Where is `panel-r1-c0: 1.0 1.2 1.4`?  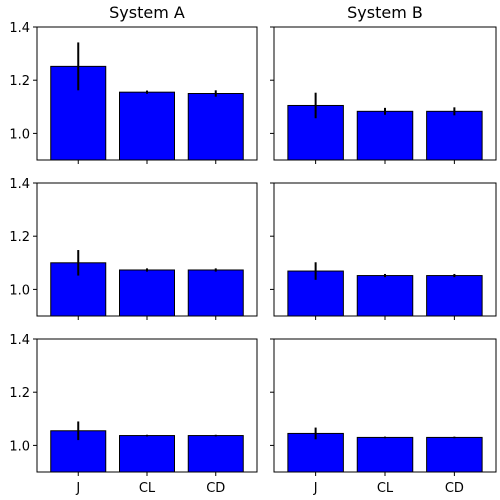
panel-r1-c0: 1.0 1.2 1.4 is located at coordinates (133, 248).